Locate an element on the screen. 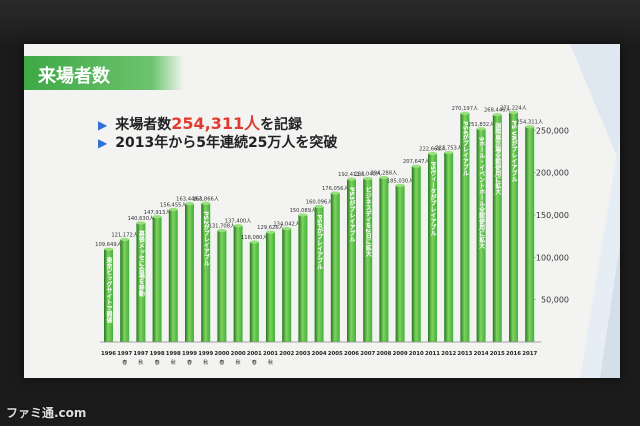 The width and height of the screenshot is (640, 426). bar-annotation: PS4がプレイアブル is located at coordinates (464, 148).